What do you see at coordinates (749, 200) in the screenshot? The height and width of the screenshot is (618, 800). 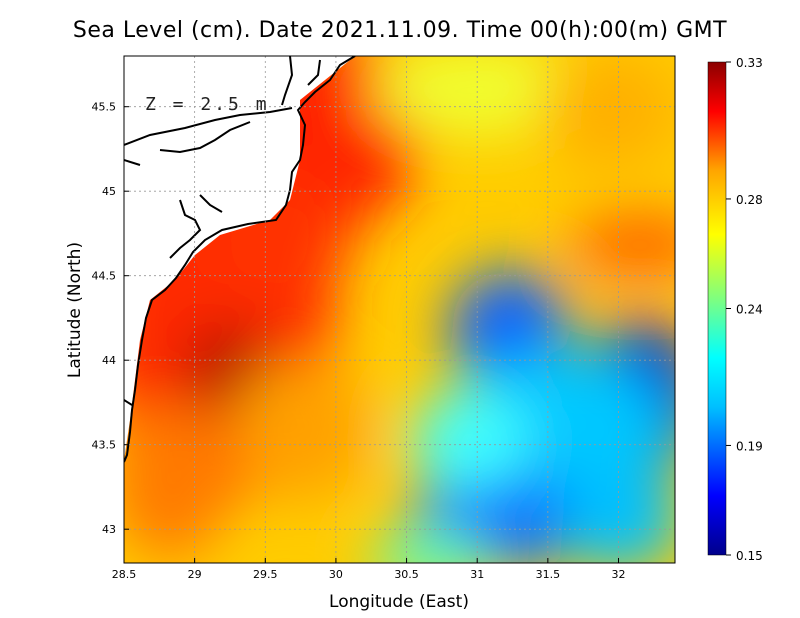 I see `colorbar-label: 0.28` at bounding box center [749, 200].